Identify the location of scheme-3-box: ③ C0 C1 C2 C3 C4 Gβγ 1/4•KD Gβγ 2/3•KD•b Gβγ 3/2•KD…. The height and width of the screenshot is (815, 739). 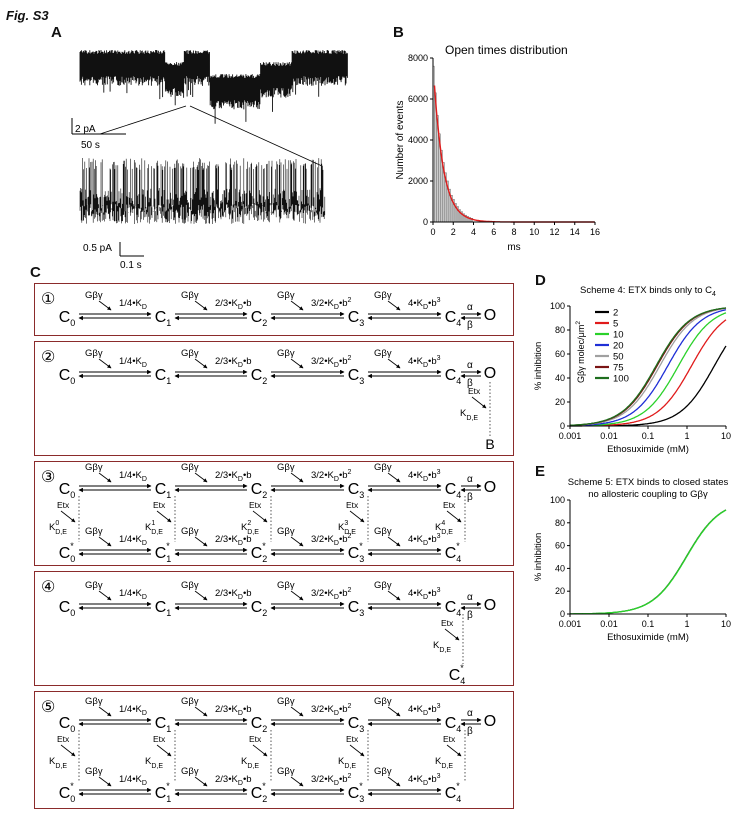
(274, 513).